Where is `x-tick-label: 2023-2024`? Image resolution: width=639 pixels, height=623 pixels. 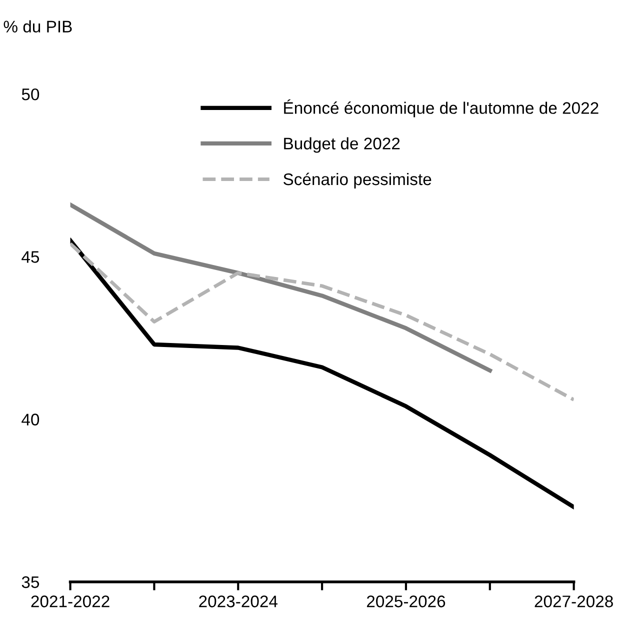
x-tick-label: 2023-2024 is located at coordinates (238, 602).